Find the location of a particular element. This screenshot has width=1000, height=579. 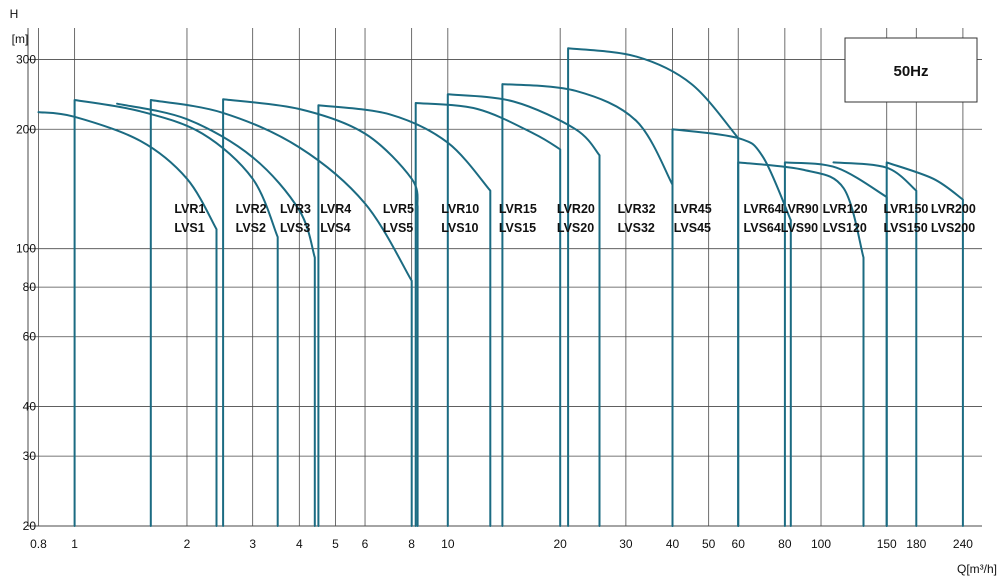

series-label: LVS10 is located at coordinates (459, 228).